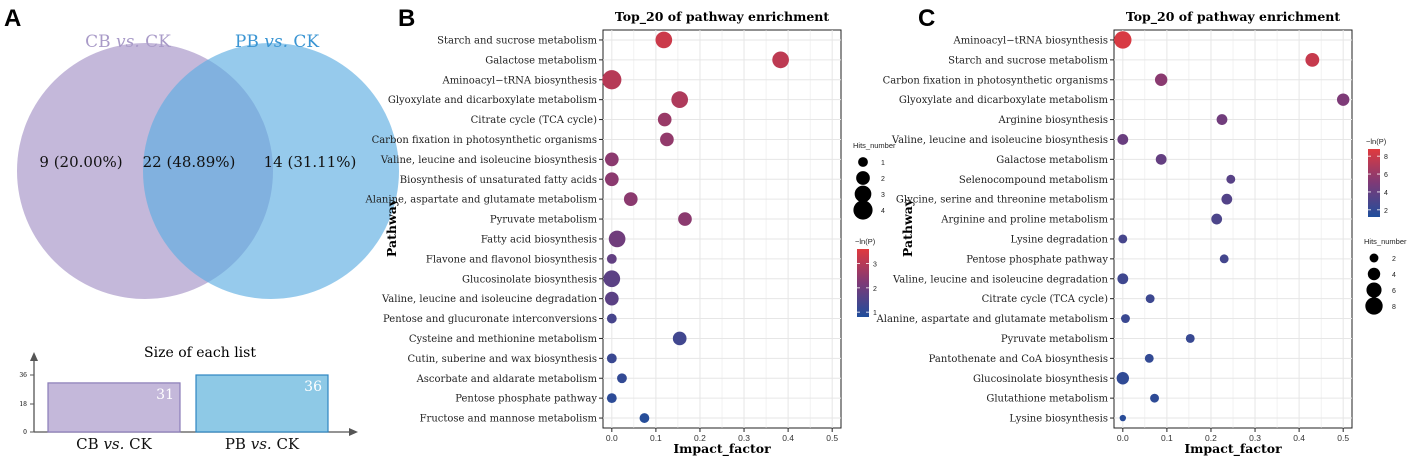  I want to click on color-legend-label: 6, so click(1386, 175).